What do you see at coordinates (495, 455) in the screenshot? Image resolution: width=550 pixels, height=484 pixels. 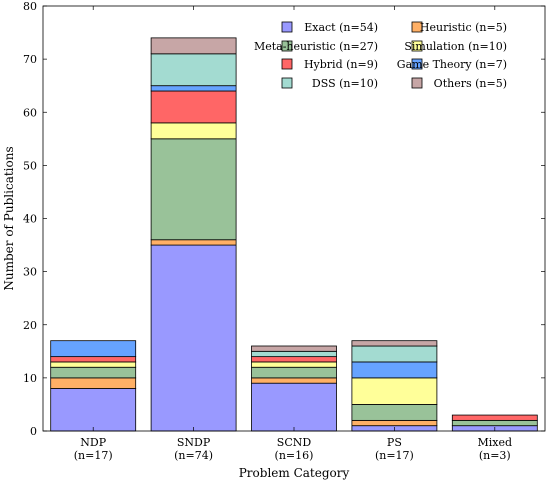 I see `x-tick-count-label: (n=3)` at bounding box center [495, 455].